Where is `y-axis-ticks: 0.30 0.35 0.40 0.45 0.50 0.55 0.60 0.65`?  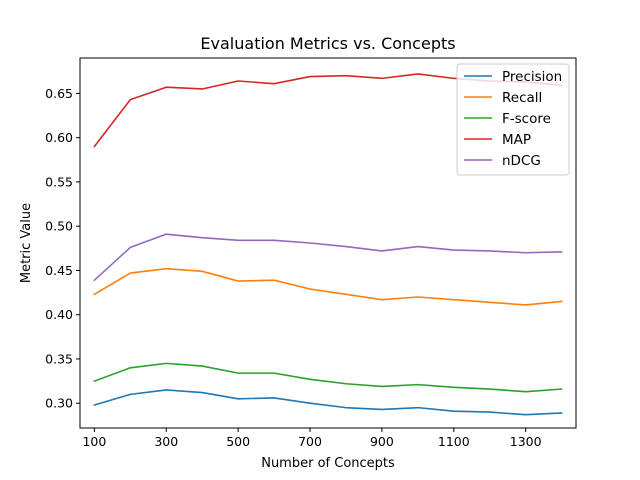
y-axis-ticks: 0.30 0.35 0.40 0.45 0.50 0.55 0.60 0.65 is located at coordinates (62, 248).